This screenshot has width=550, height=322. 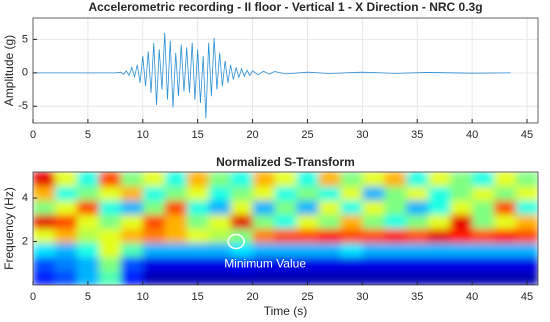 What do you see at coordinates (33, 135) in the screenshot?
I see `x-tick-label: 0` at bounding box center [33, 135].